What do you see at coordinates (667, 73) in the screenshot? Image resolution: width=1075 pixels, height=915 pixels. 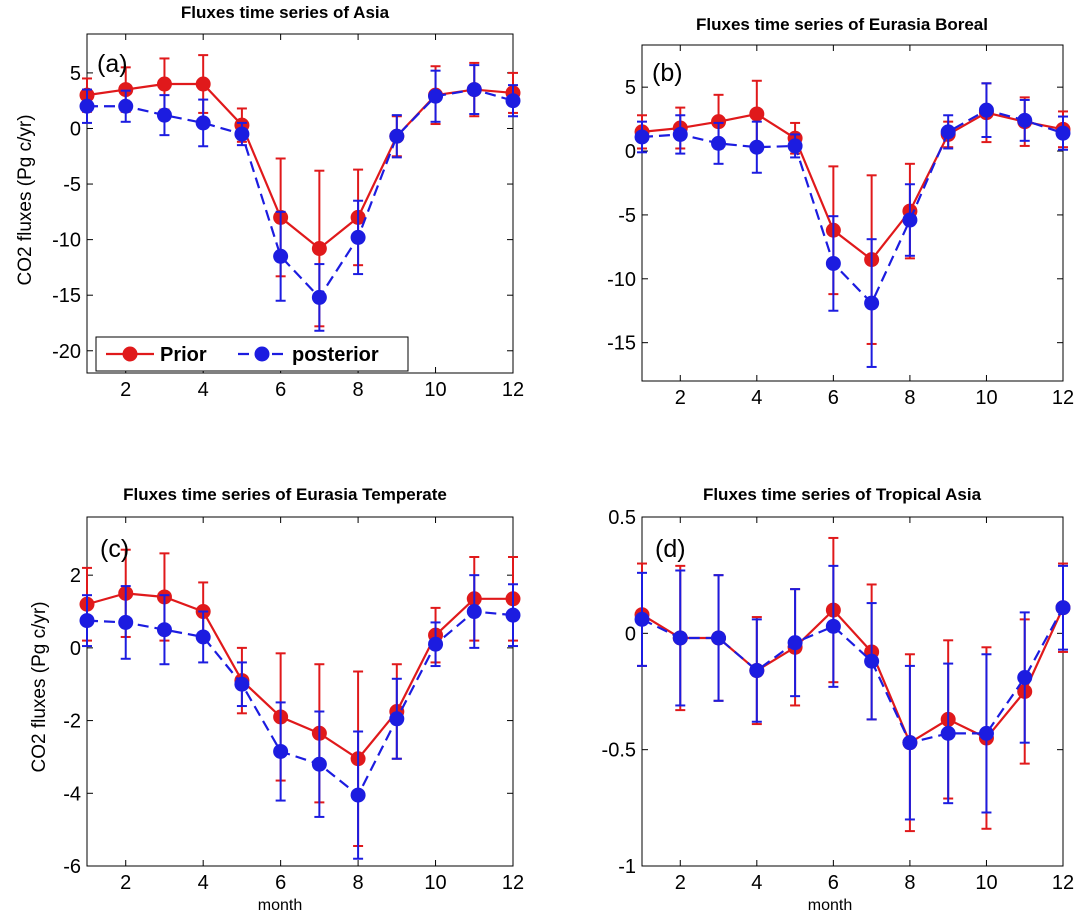 I see `panel-b-label: (b)` at bounding box center [667, 73].